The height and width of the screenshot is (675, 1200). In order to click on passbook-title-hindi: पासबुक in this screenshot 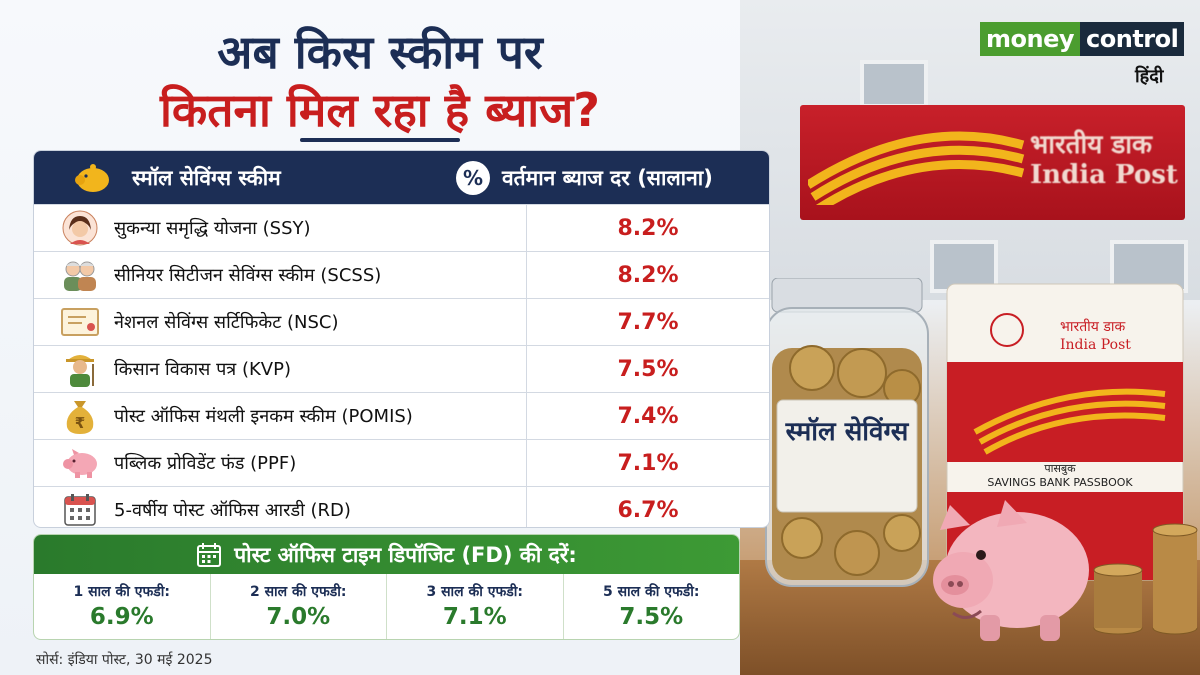, I will do `click(1060, 468)`.